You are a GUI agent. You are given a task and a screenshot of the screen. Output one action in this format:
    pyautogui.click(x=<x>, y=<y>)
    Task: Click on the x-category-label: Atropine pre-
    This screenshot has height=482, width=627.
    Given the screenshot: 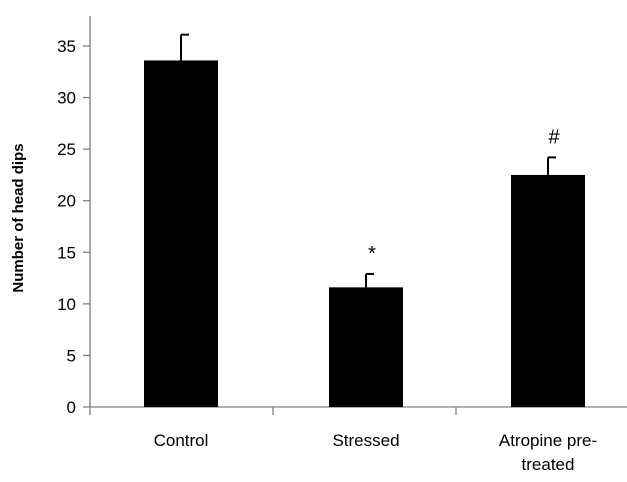 What is the action you would take?
    pyautogui.click(x=548, y=440)
    